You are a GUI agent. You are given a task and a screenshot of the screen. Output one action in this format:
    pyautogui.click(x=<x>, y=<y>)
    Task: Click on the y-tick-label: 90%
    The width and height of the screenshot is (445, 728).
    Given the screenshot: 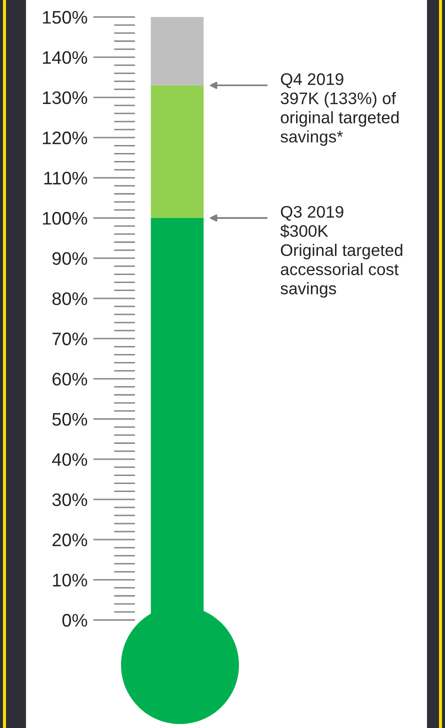 What is the action you would take?
    pyautogui.click(x=70, y=258)
    